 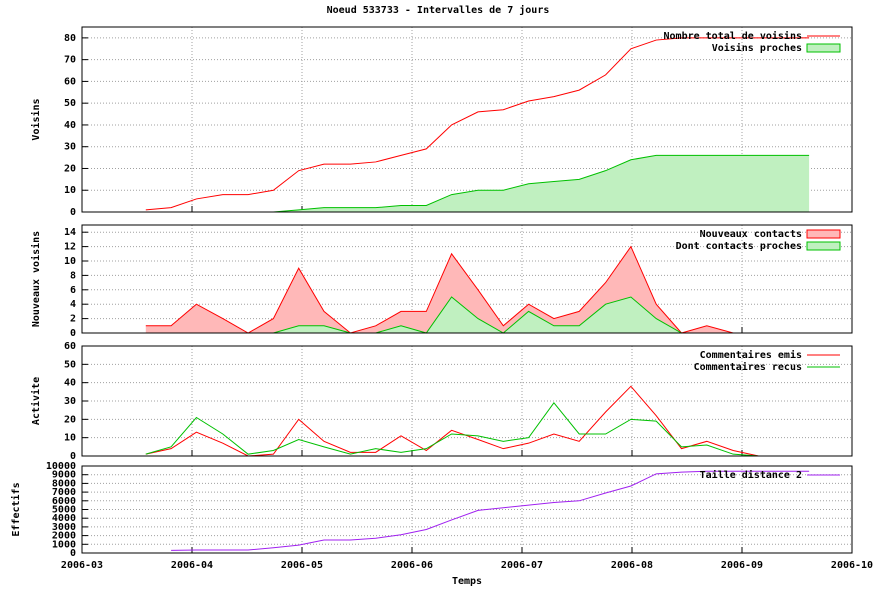 I want to click on y-tick-label: 8000, so click(x=64, y=483).